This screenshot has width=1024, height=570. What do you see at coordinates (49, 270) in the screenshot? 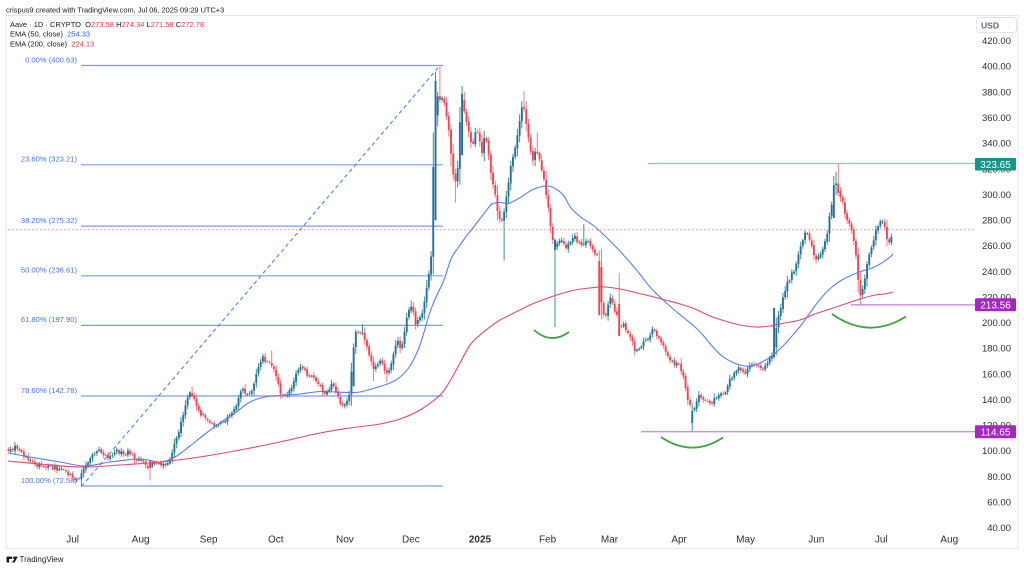
I see `svg-text: 50.00% (236.61)` at bounding box center [49, 270].